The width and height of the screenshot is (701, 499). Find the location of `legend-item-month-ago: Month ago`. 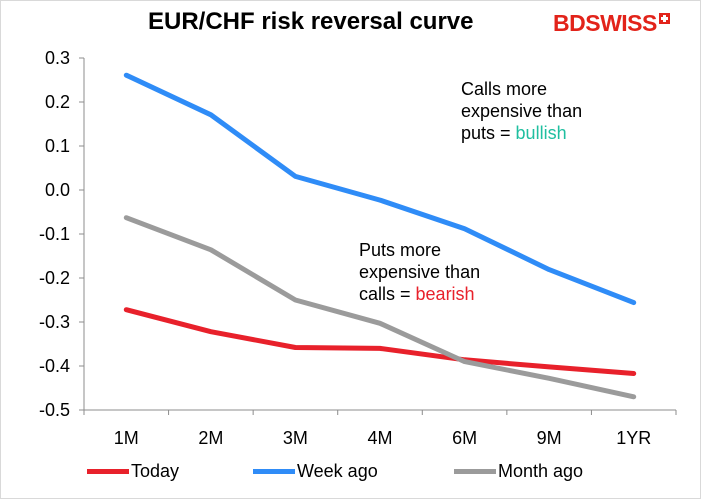

legend-item-month-ago: Month ago is located at coordinates (518, 471).